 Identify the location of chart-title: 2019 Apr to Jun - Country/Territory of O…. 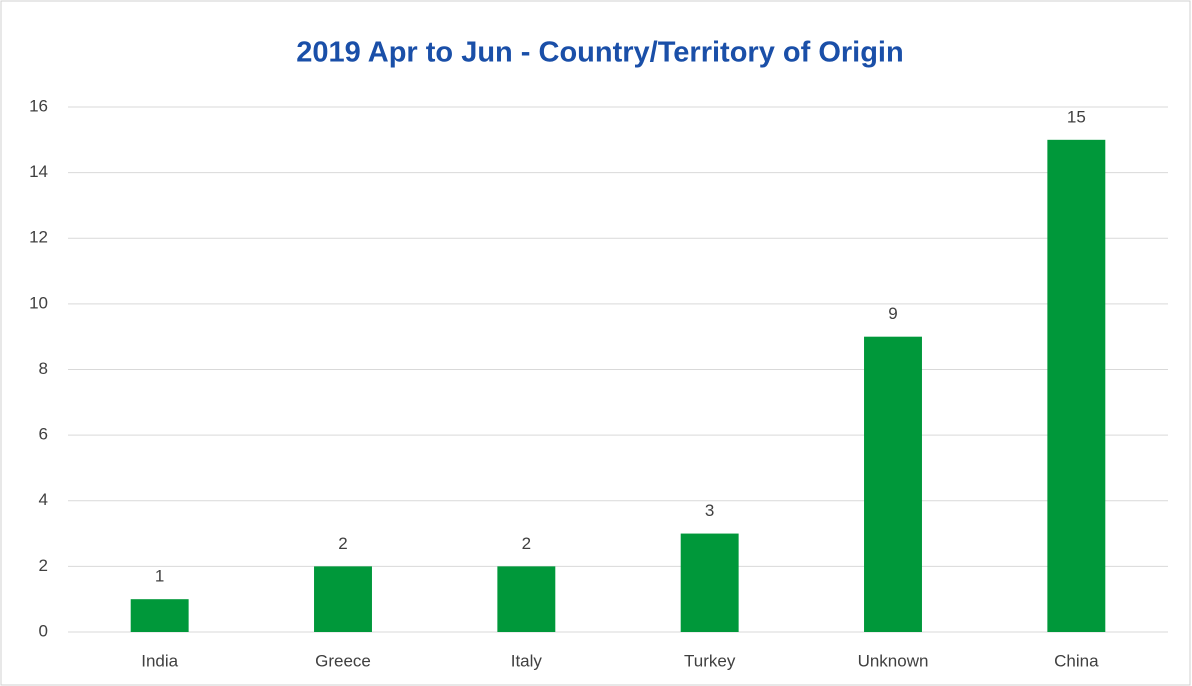
(599, 53).